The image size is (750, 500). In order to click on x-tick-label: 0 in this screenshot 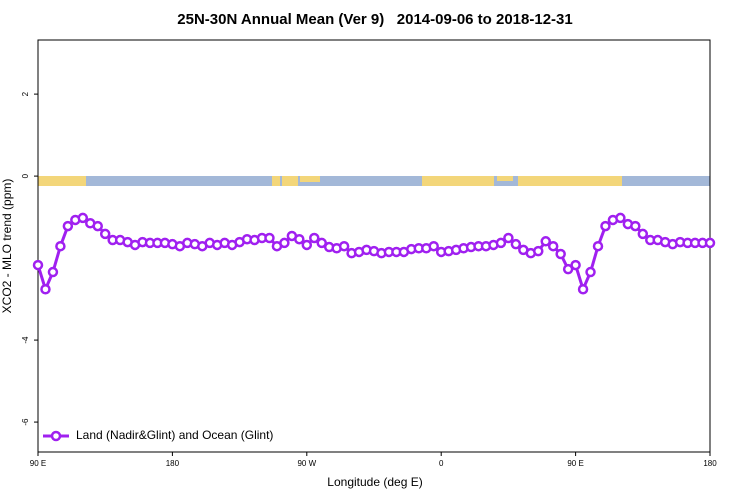, I will do `click(441, 463)`.